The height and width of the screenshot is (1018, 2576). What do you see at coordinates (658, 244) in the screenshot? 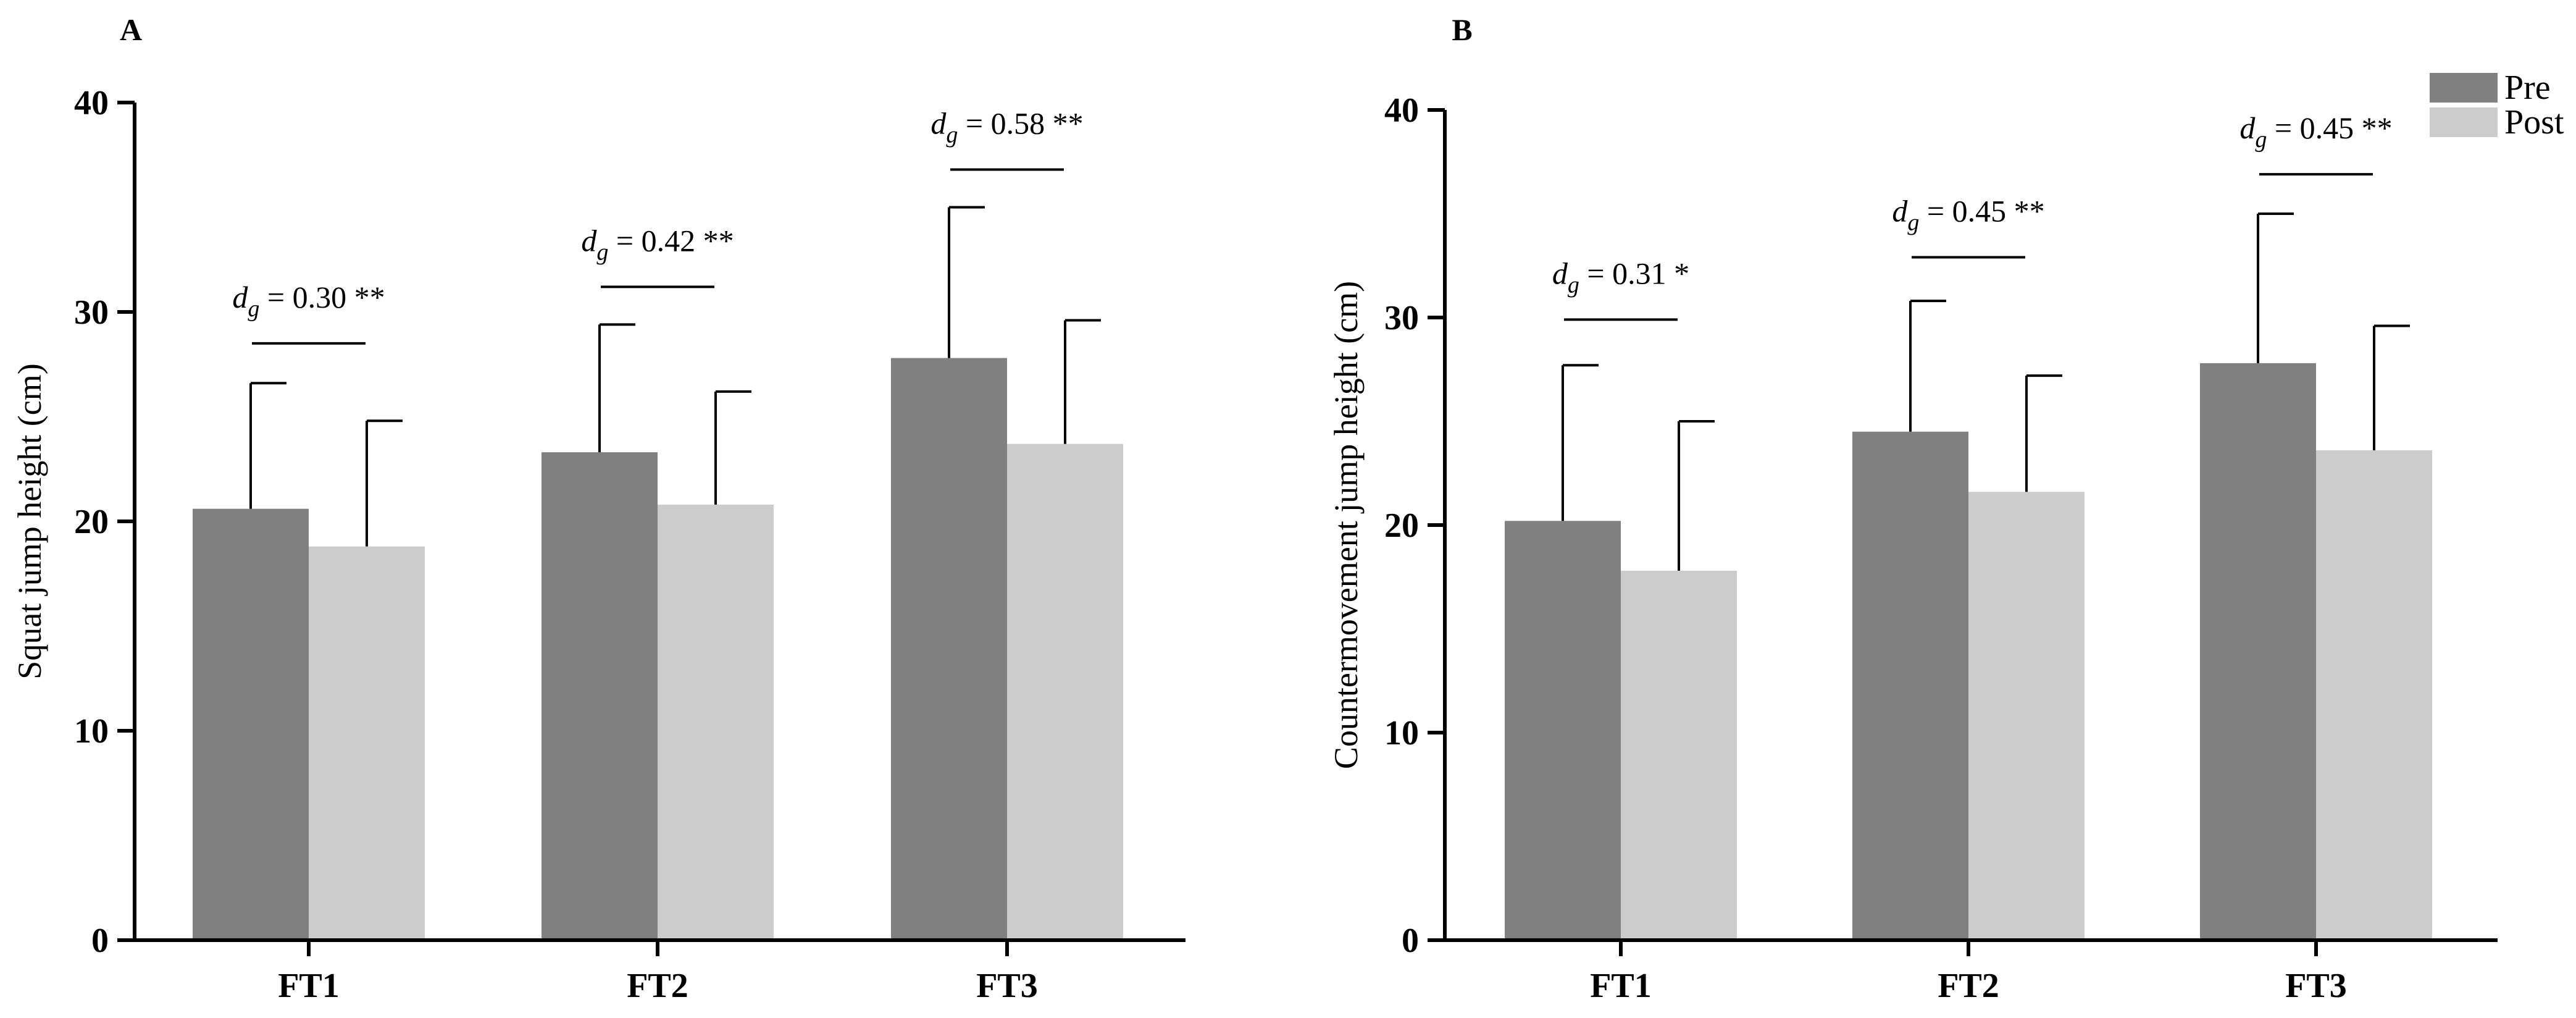
I see `effect-size-annotation: dg = 0.42 **` at bounding box center [658, 244].